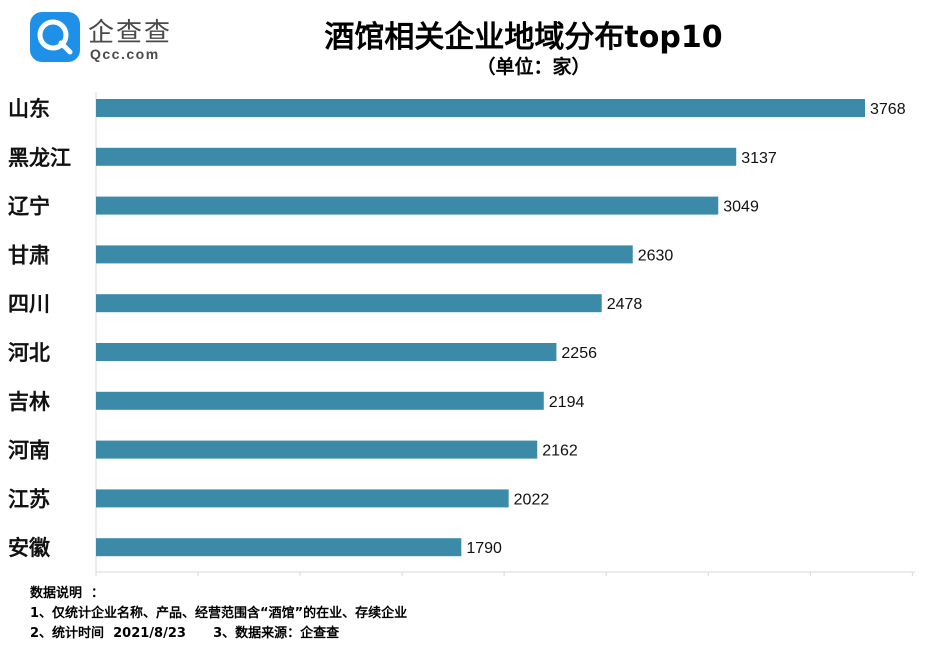  Describe the element at coordinates (579, 353) in the screenshot. I see `bar-value-label: 2256` at that location.